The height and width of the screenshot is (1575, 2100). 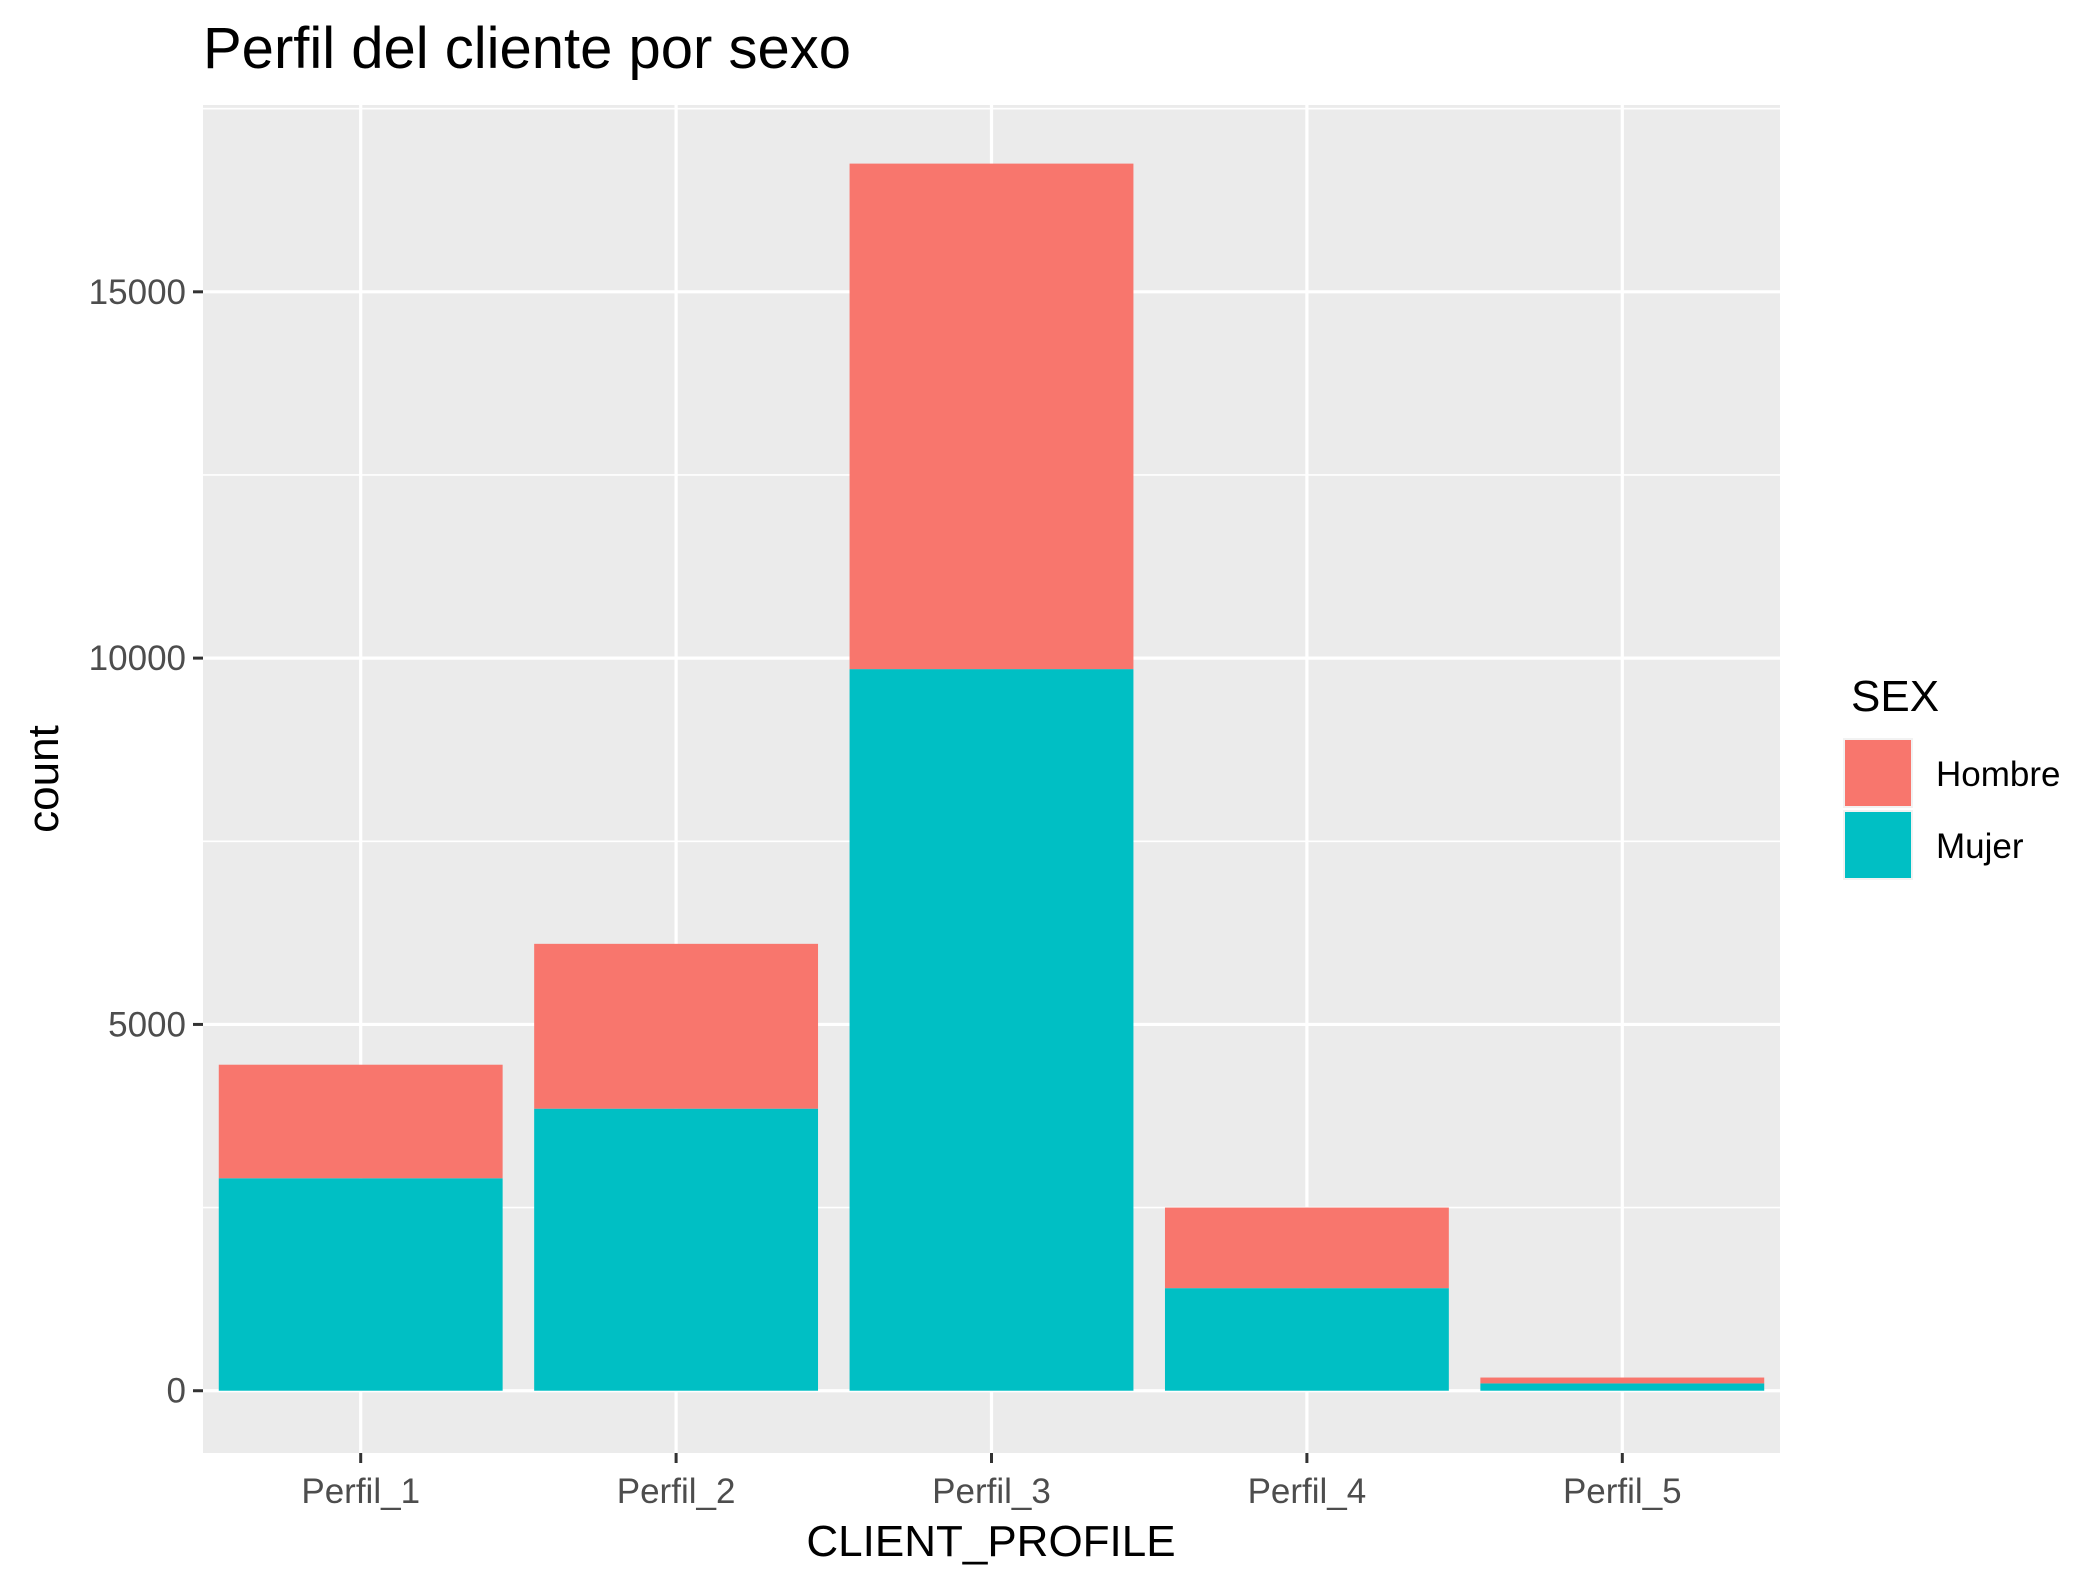 What do you see at coordinates (1951, 809) in the screenshot?
I see `legend-entries: Hombre Mujer` at bounding box center [1951, 809].